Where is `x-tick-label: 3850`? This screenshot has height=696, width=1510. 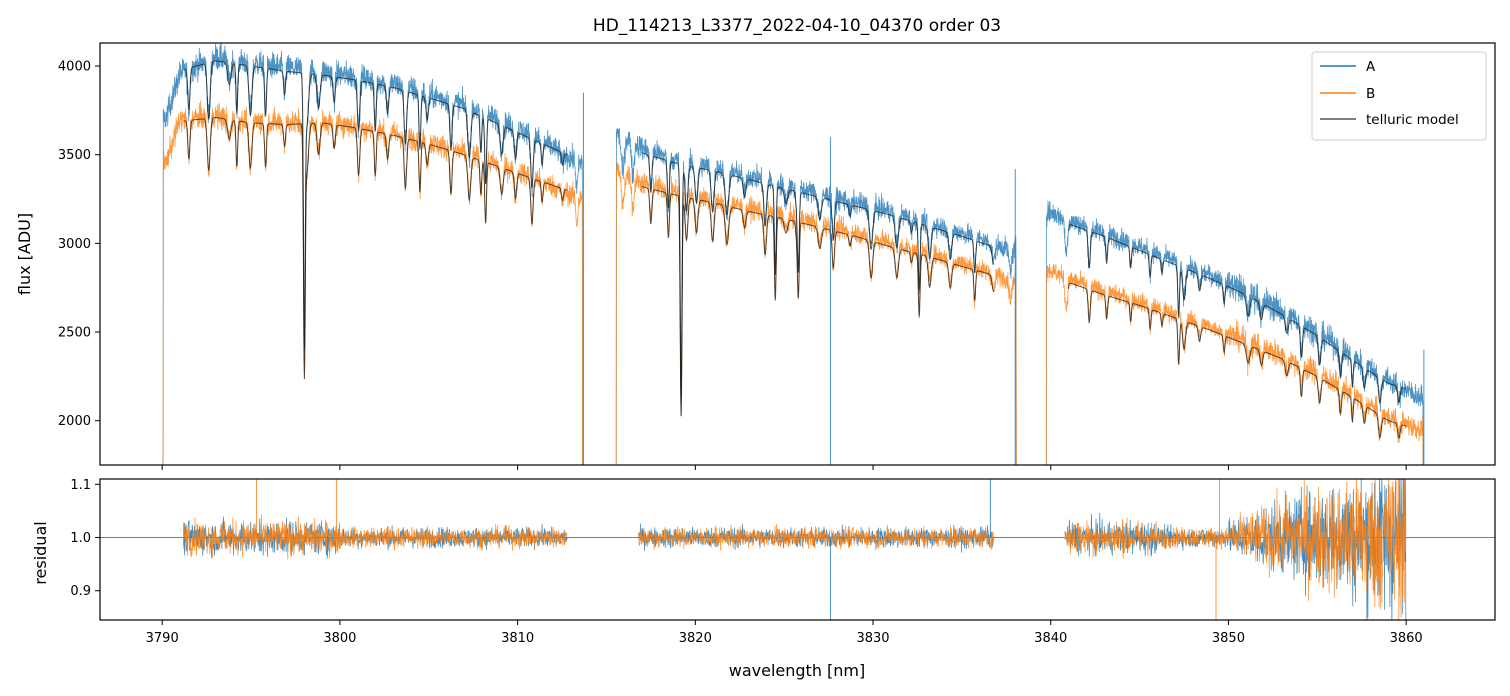 x-tick-label: 3850 is located at coordinates (1228, 638).